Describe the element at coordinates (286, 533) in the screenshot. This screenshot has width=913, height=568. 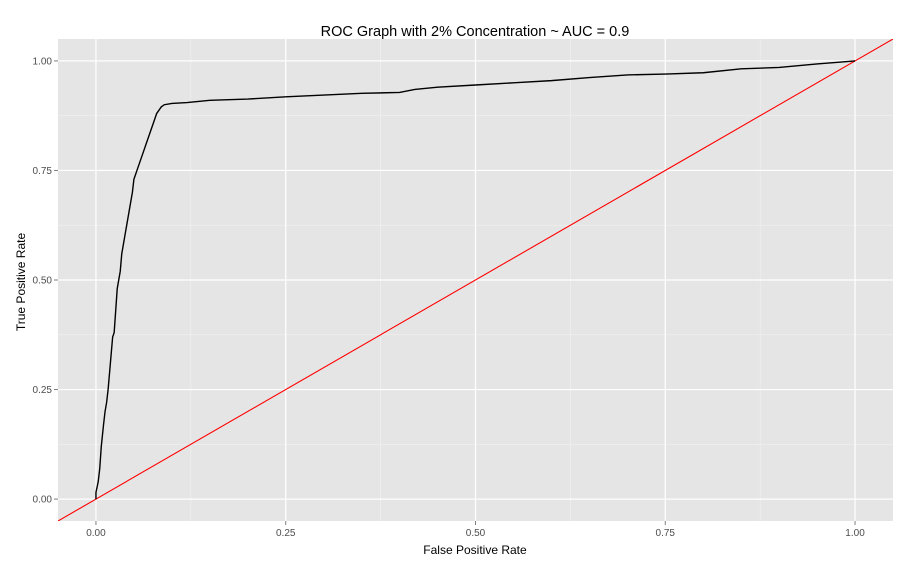
I see `x-tick-label: 0.25` at that location.